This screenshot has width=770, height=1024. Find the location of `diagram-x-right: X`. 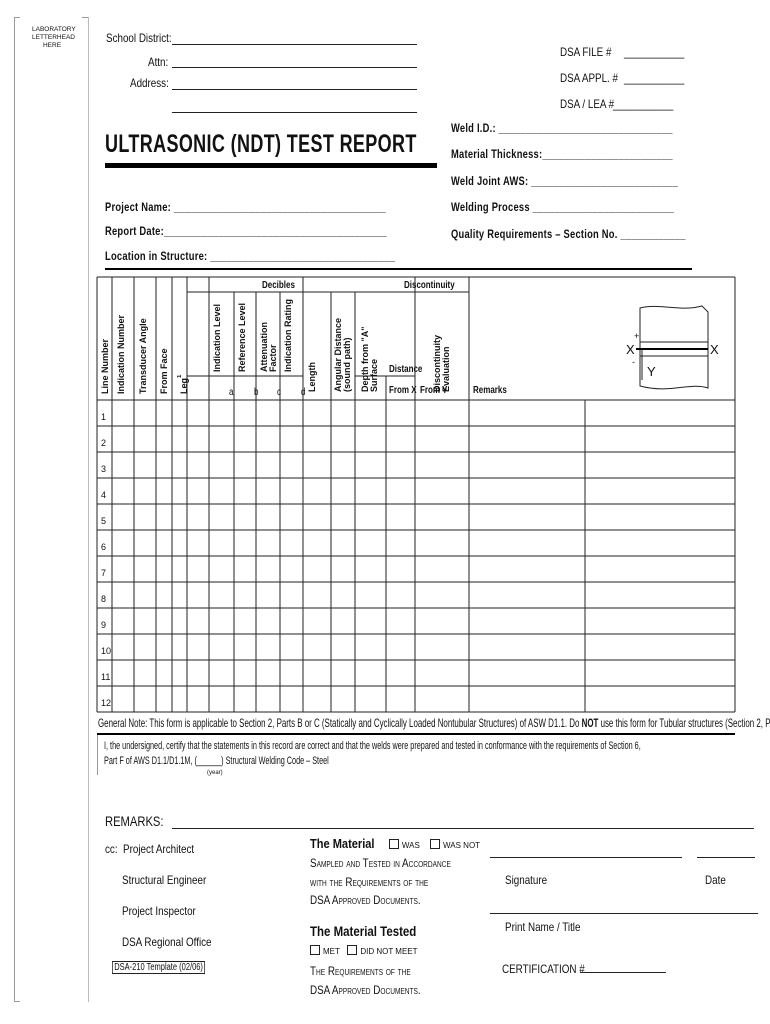

diagram-x-right: X is located at coordinates (714, 349).